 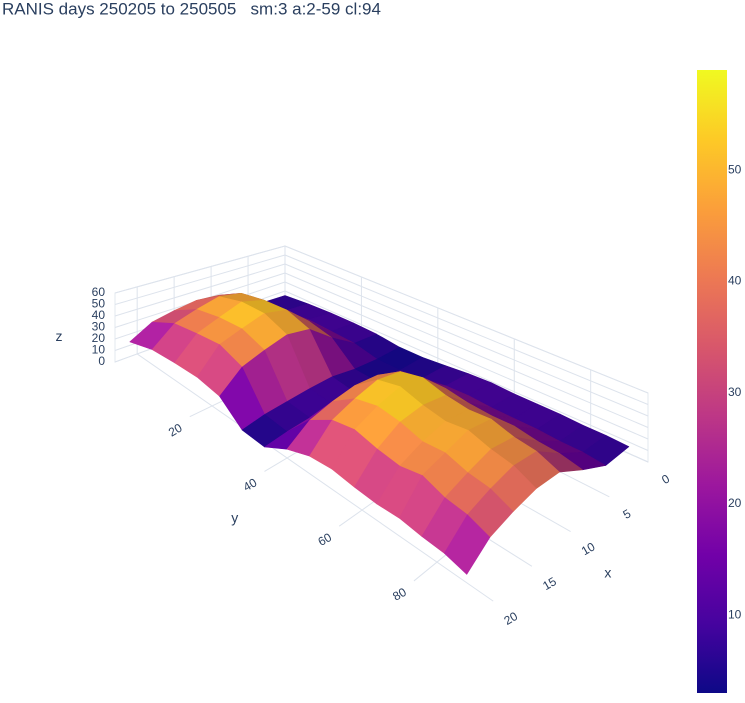 I want to click on colorbar-tick-label: 50, so click(x=735, y=169).